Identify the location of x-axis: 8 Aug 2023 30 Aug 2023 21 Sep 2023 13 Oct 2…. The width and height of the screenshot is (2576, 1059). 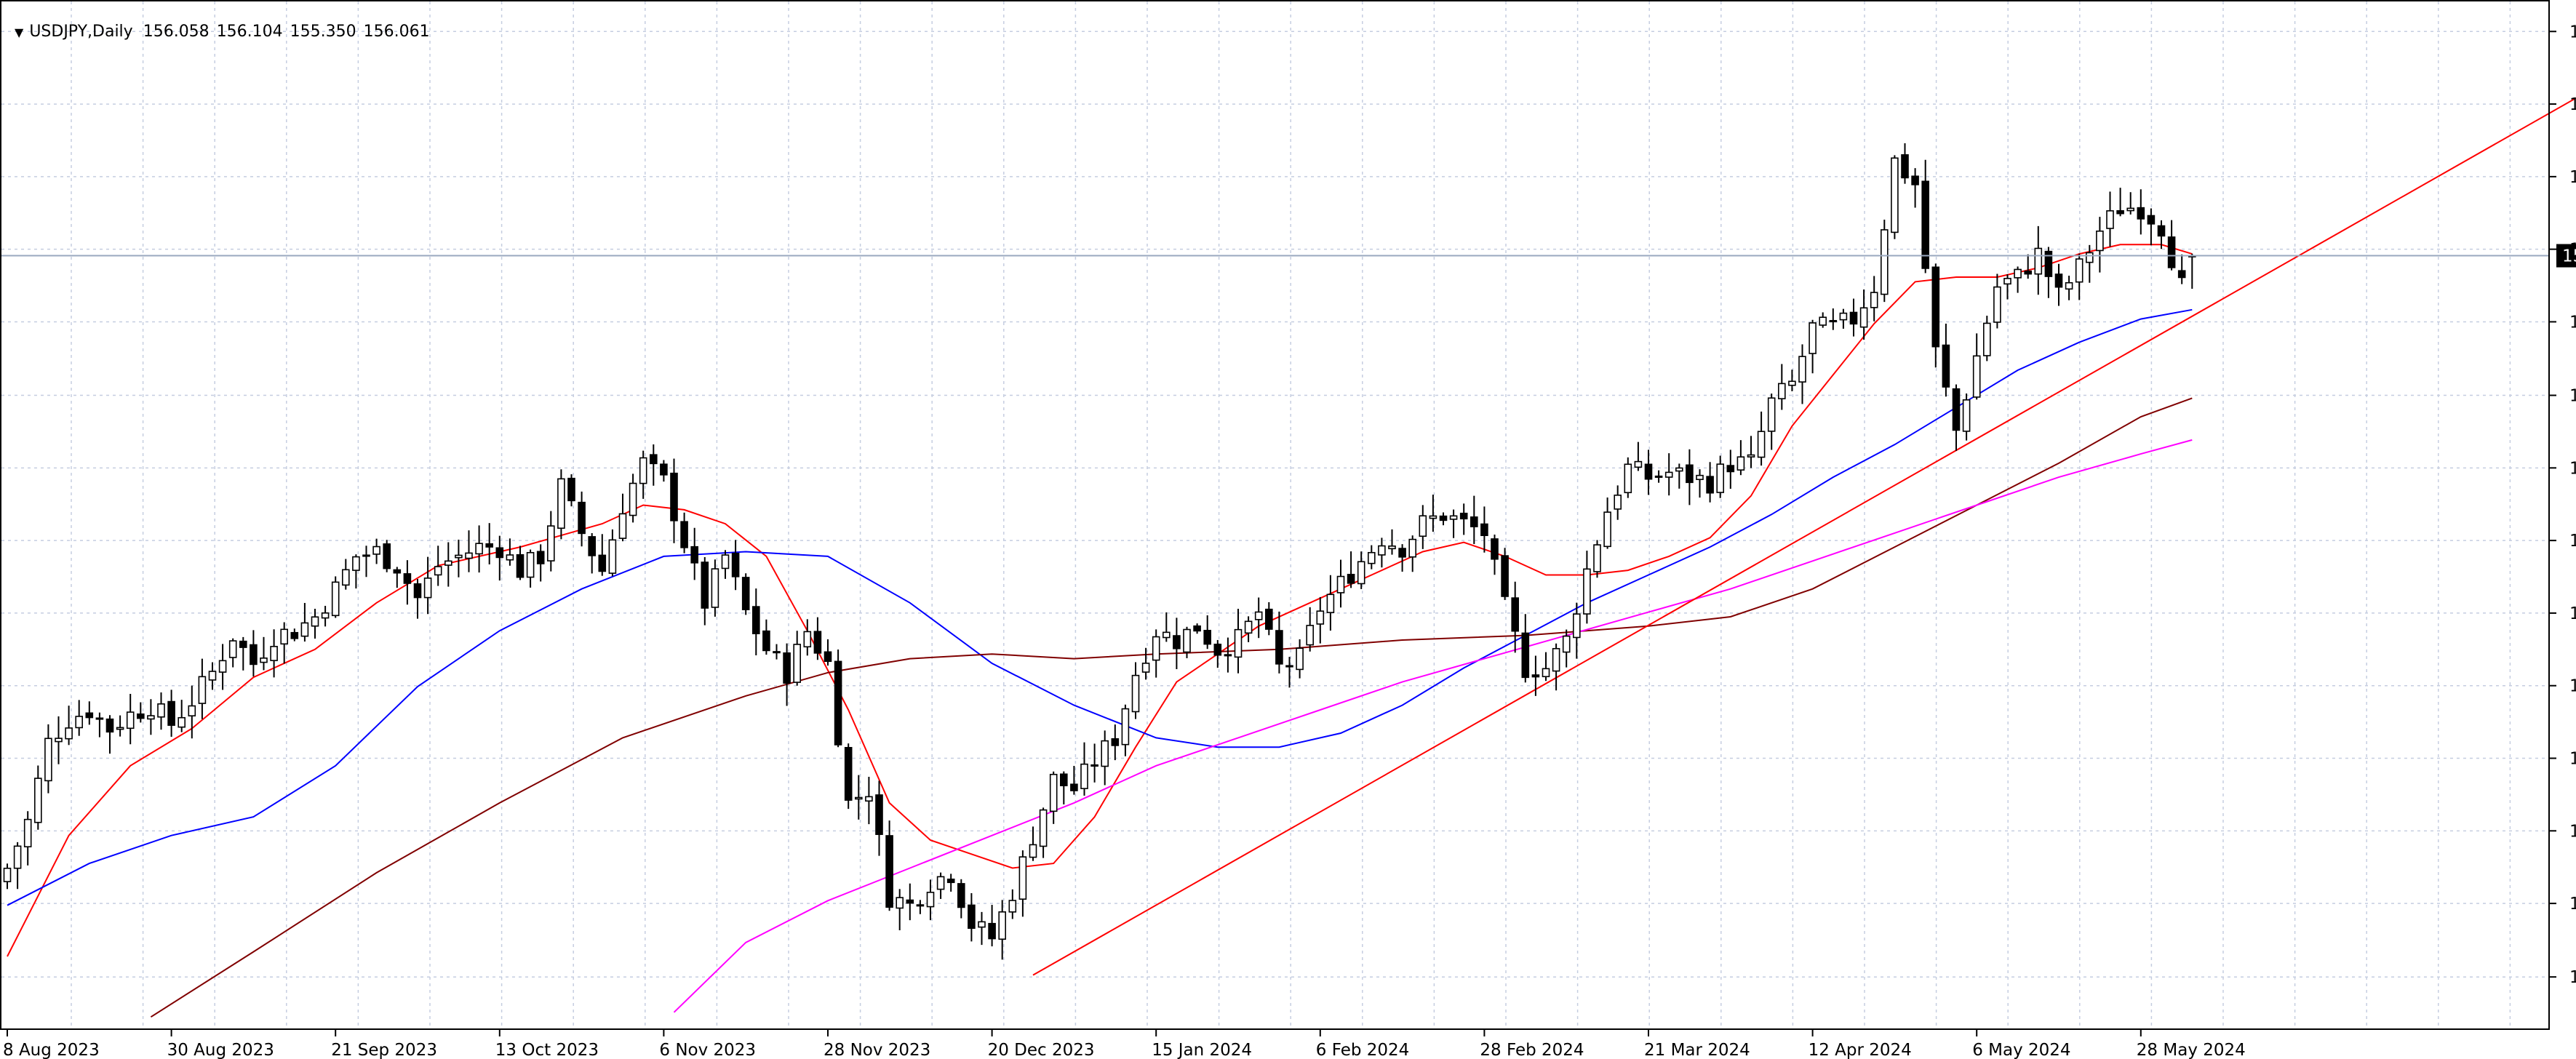
(1124, 1044).